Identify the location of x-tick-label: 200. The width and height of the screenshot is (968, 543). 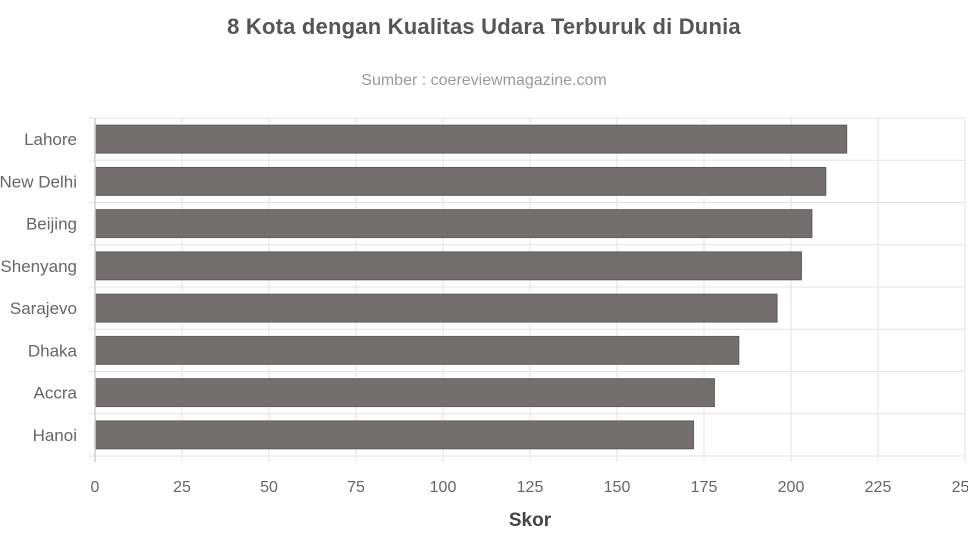
(791, 487).